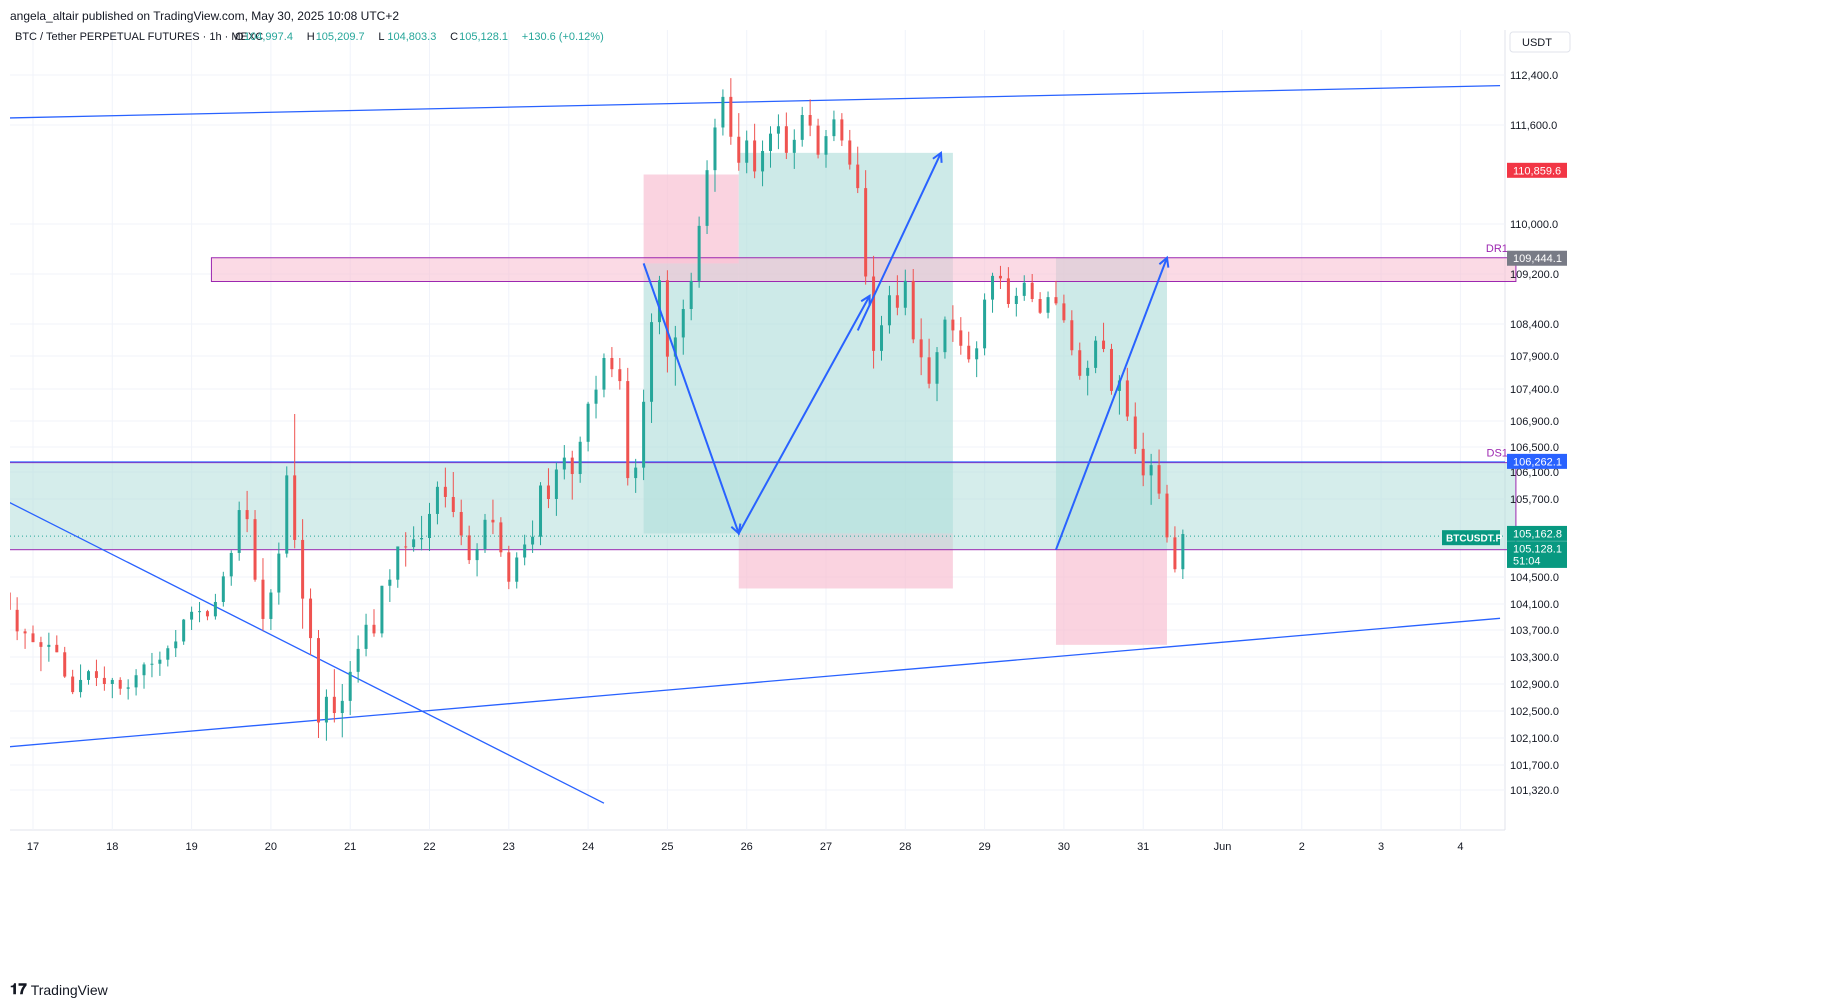 This screenshot has width=1835, height=1004. What do you see at coordinates (667, 847) in the screenshot?
I see `x-tick-label: 25` at bounding box center [667, 847].